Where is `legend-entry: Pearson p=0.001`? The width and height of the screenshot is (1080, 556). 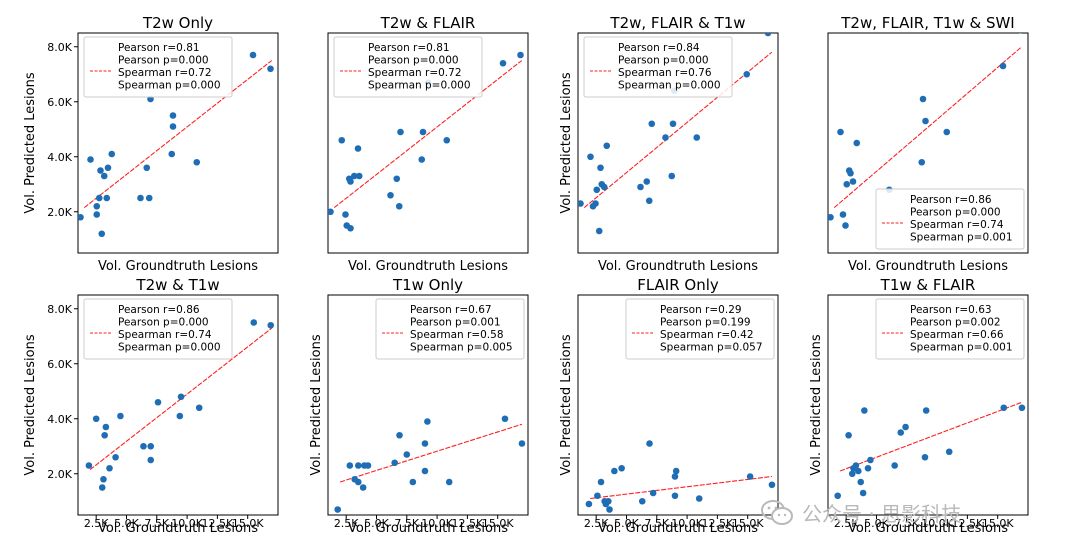
legend-entry: Pearson p=0.001 is located at coordinates (455, 323).